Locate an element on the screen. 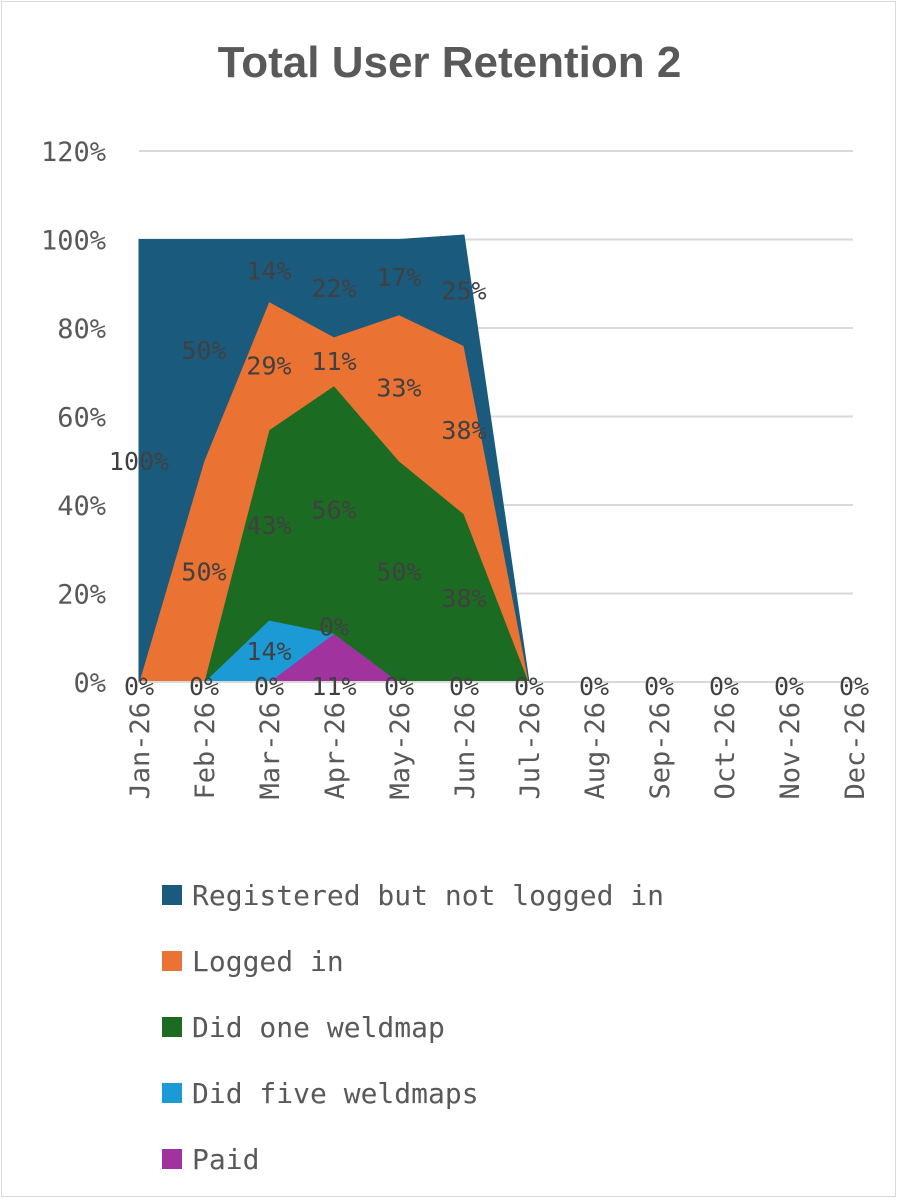 This screenshot has width=899, height=1200. data-label: 22% is located at coordinates (333, 288).